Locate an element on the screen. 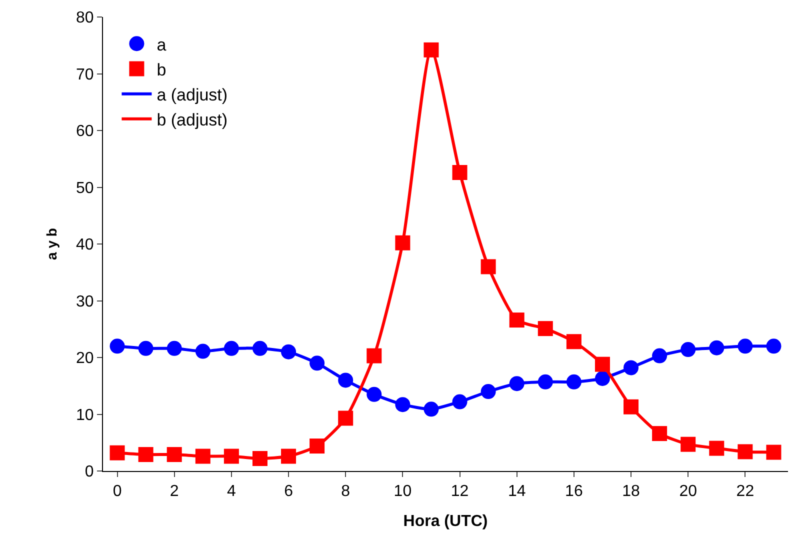 The image size is (796, 558). y-tick-label: 80 is located at coordinates (85, 18).